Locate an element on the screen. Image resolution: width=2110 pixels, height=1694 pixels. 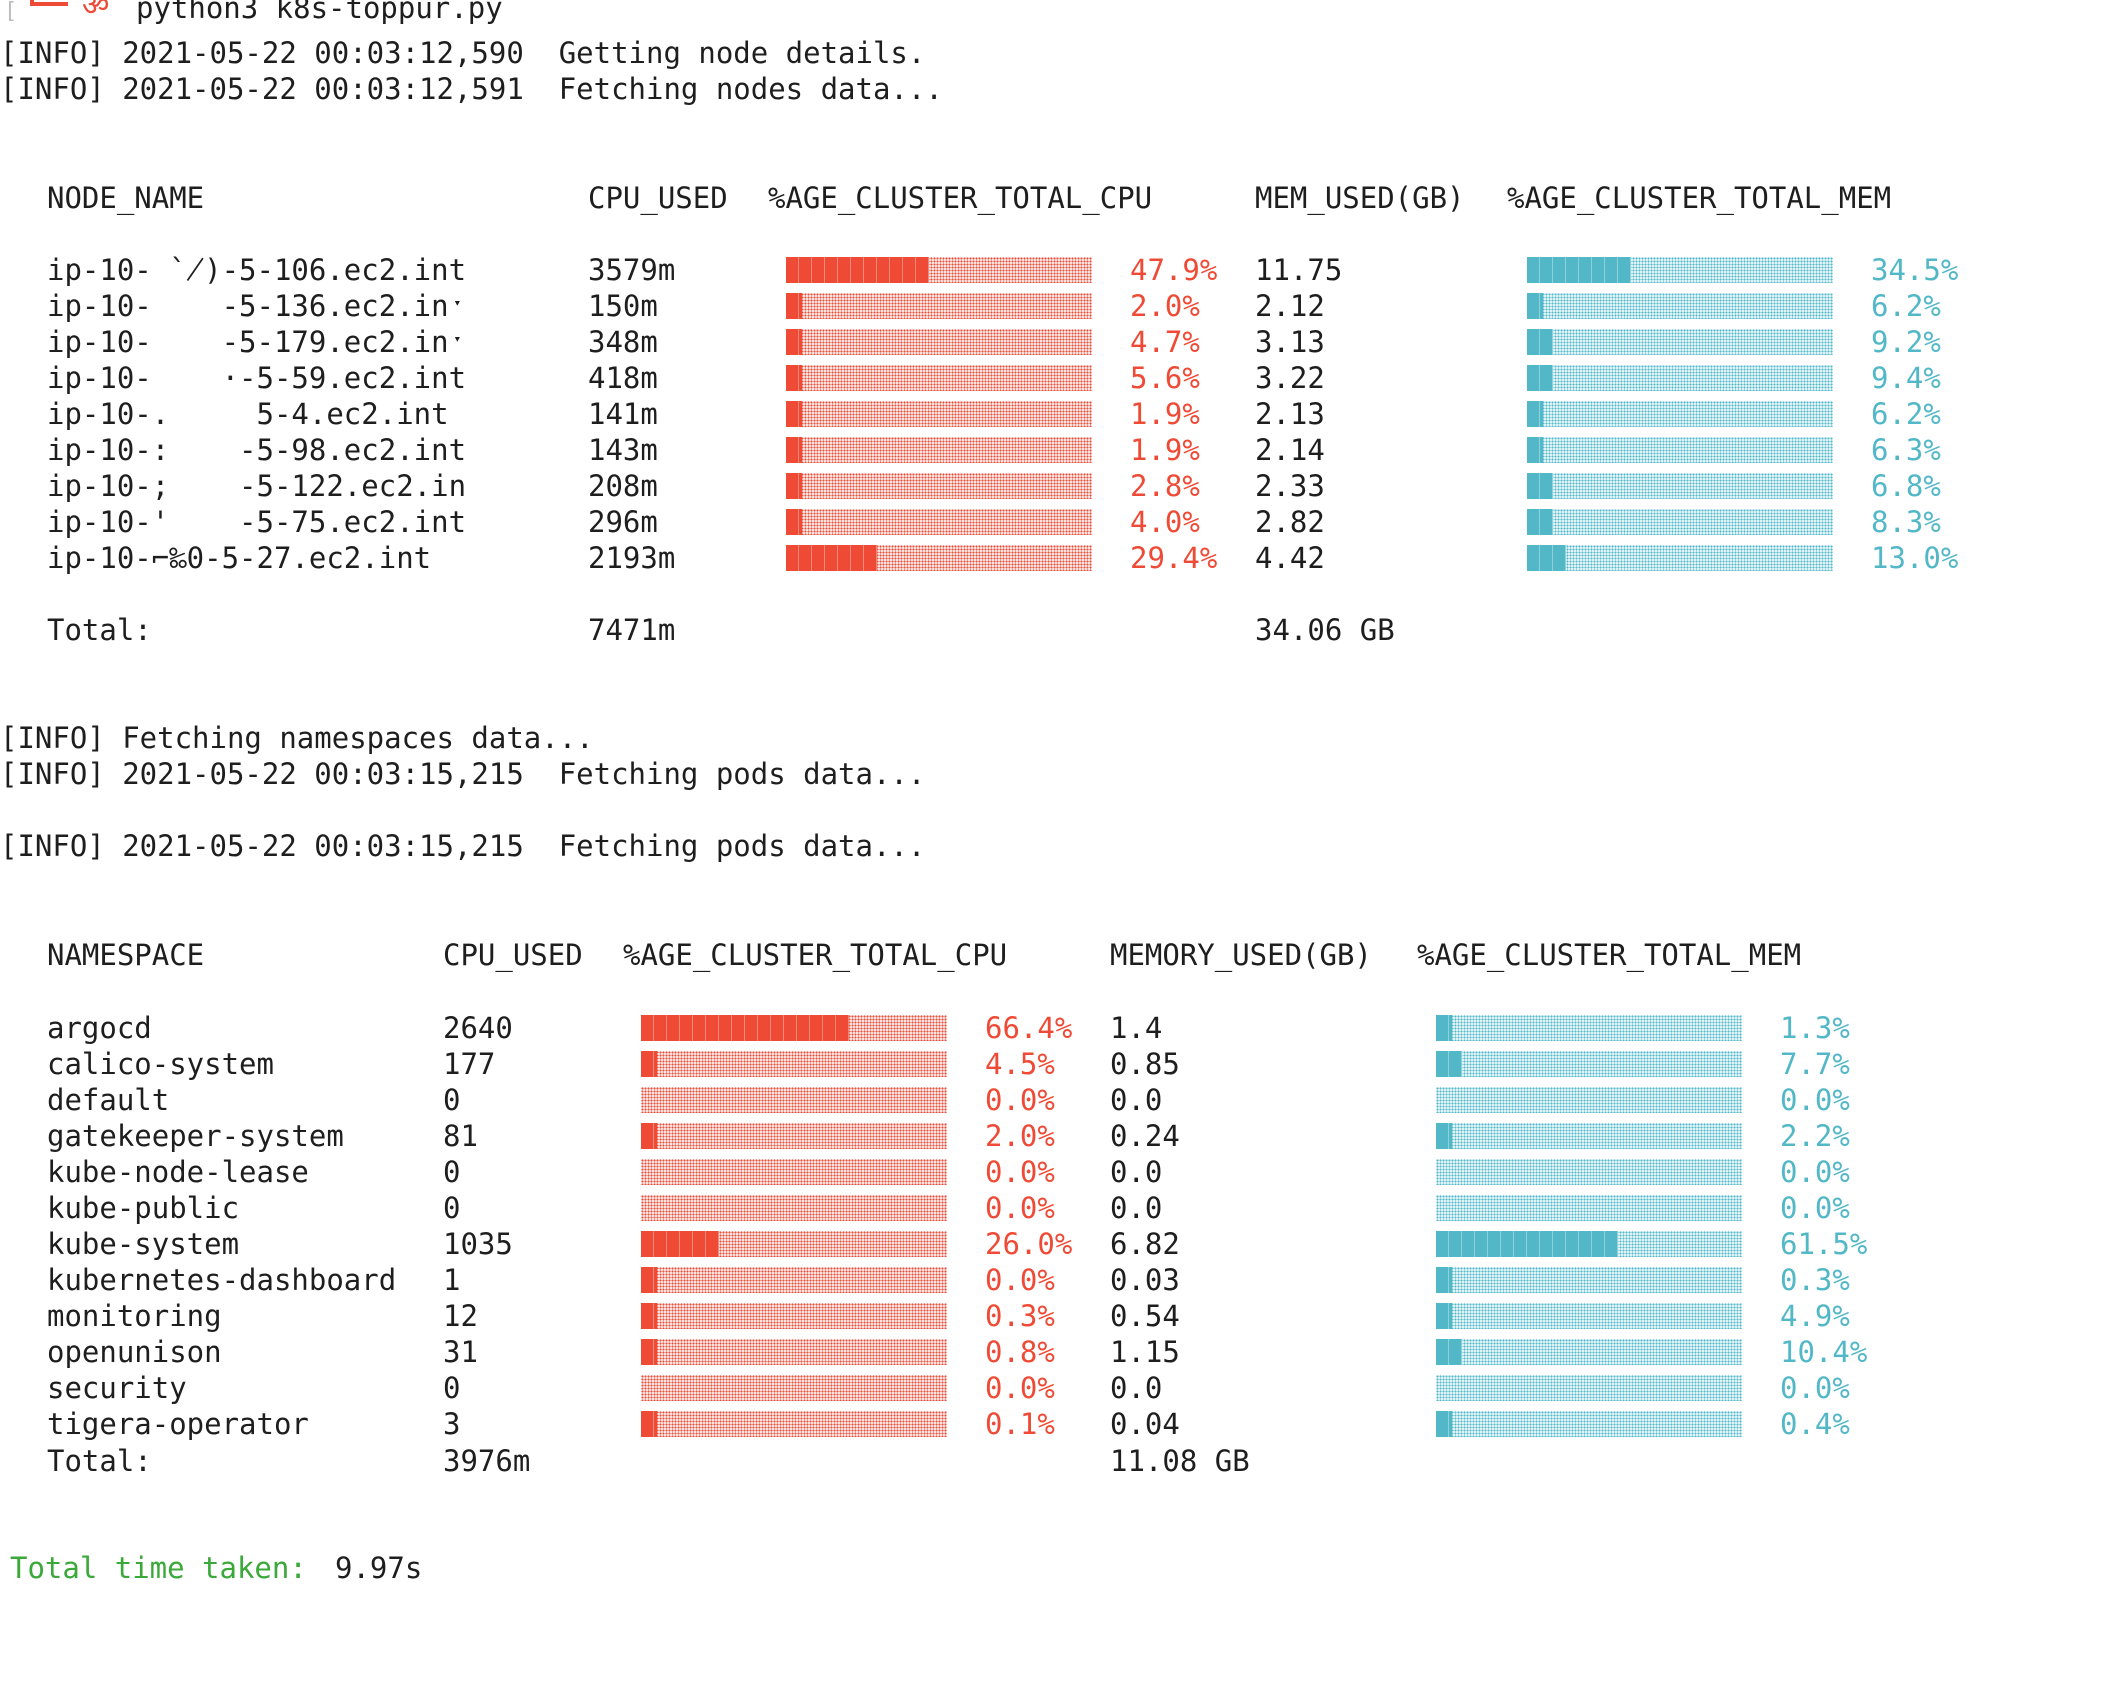
table-row: ip-10- -5-179.ec2.inˑ 348m 4.7% 3.13 9.2% is located at coordinates (1000, 342).